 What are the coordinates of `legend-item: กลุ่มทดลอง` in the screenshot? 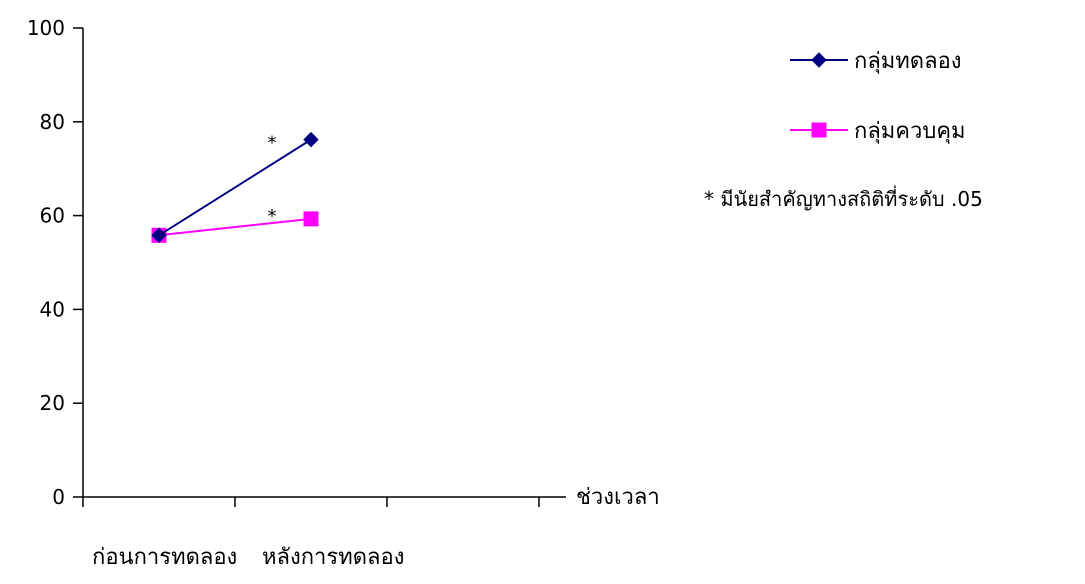 It's located at (876, 61).